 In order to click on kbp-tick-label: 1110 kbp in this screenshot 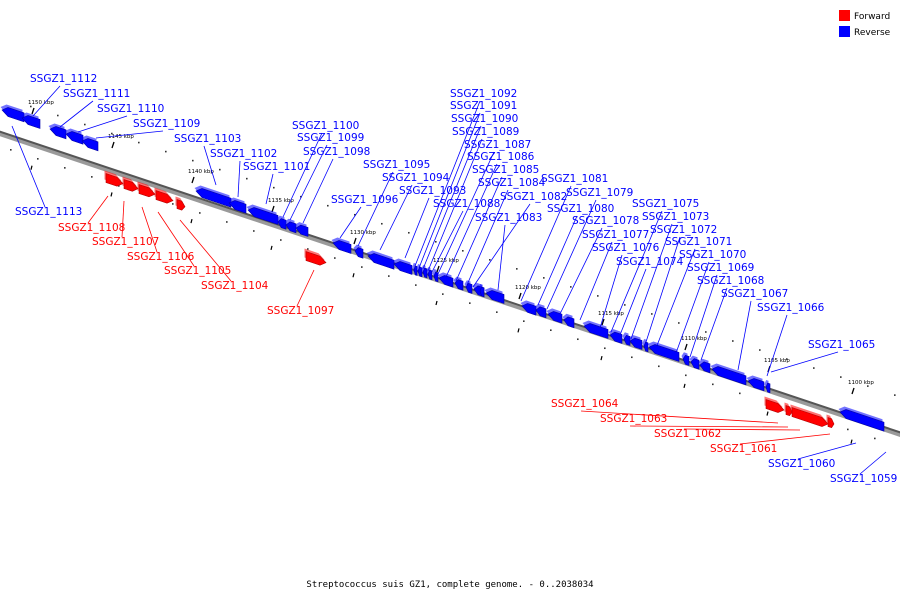, I will do `click(694, 339)`.